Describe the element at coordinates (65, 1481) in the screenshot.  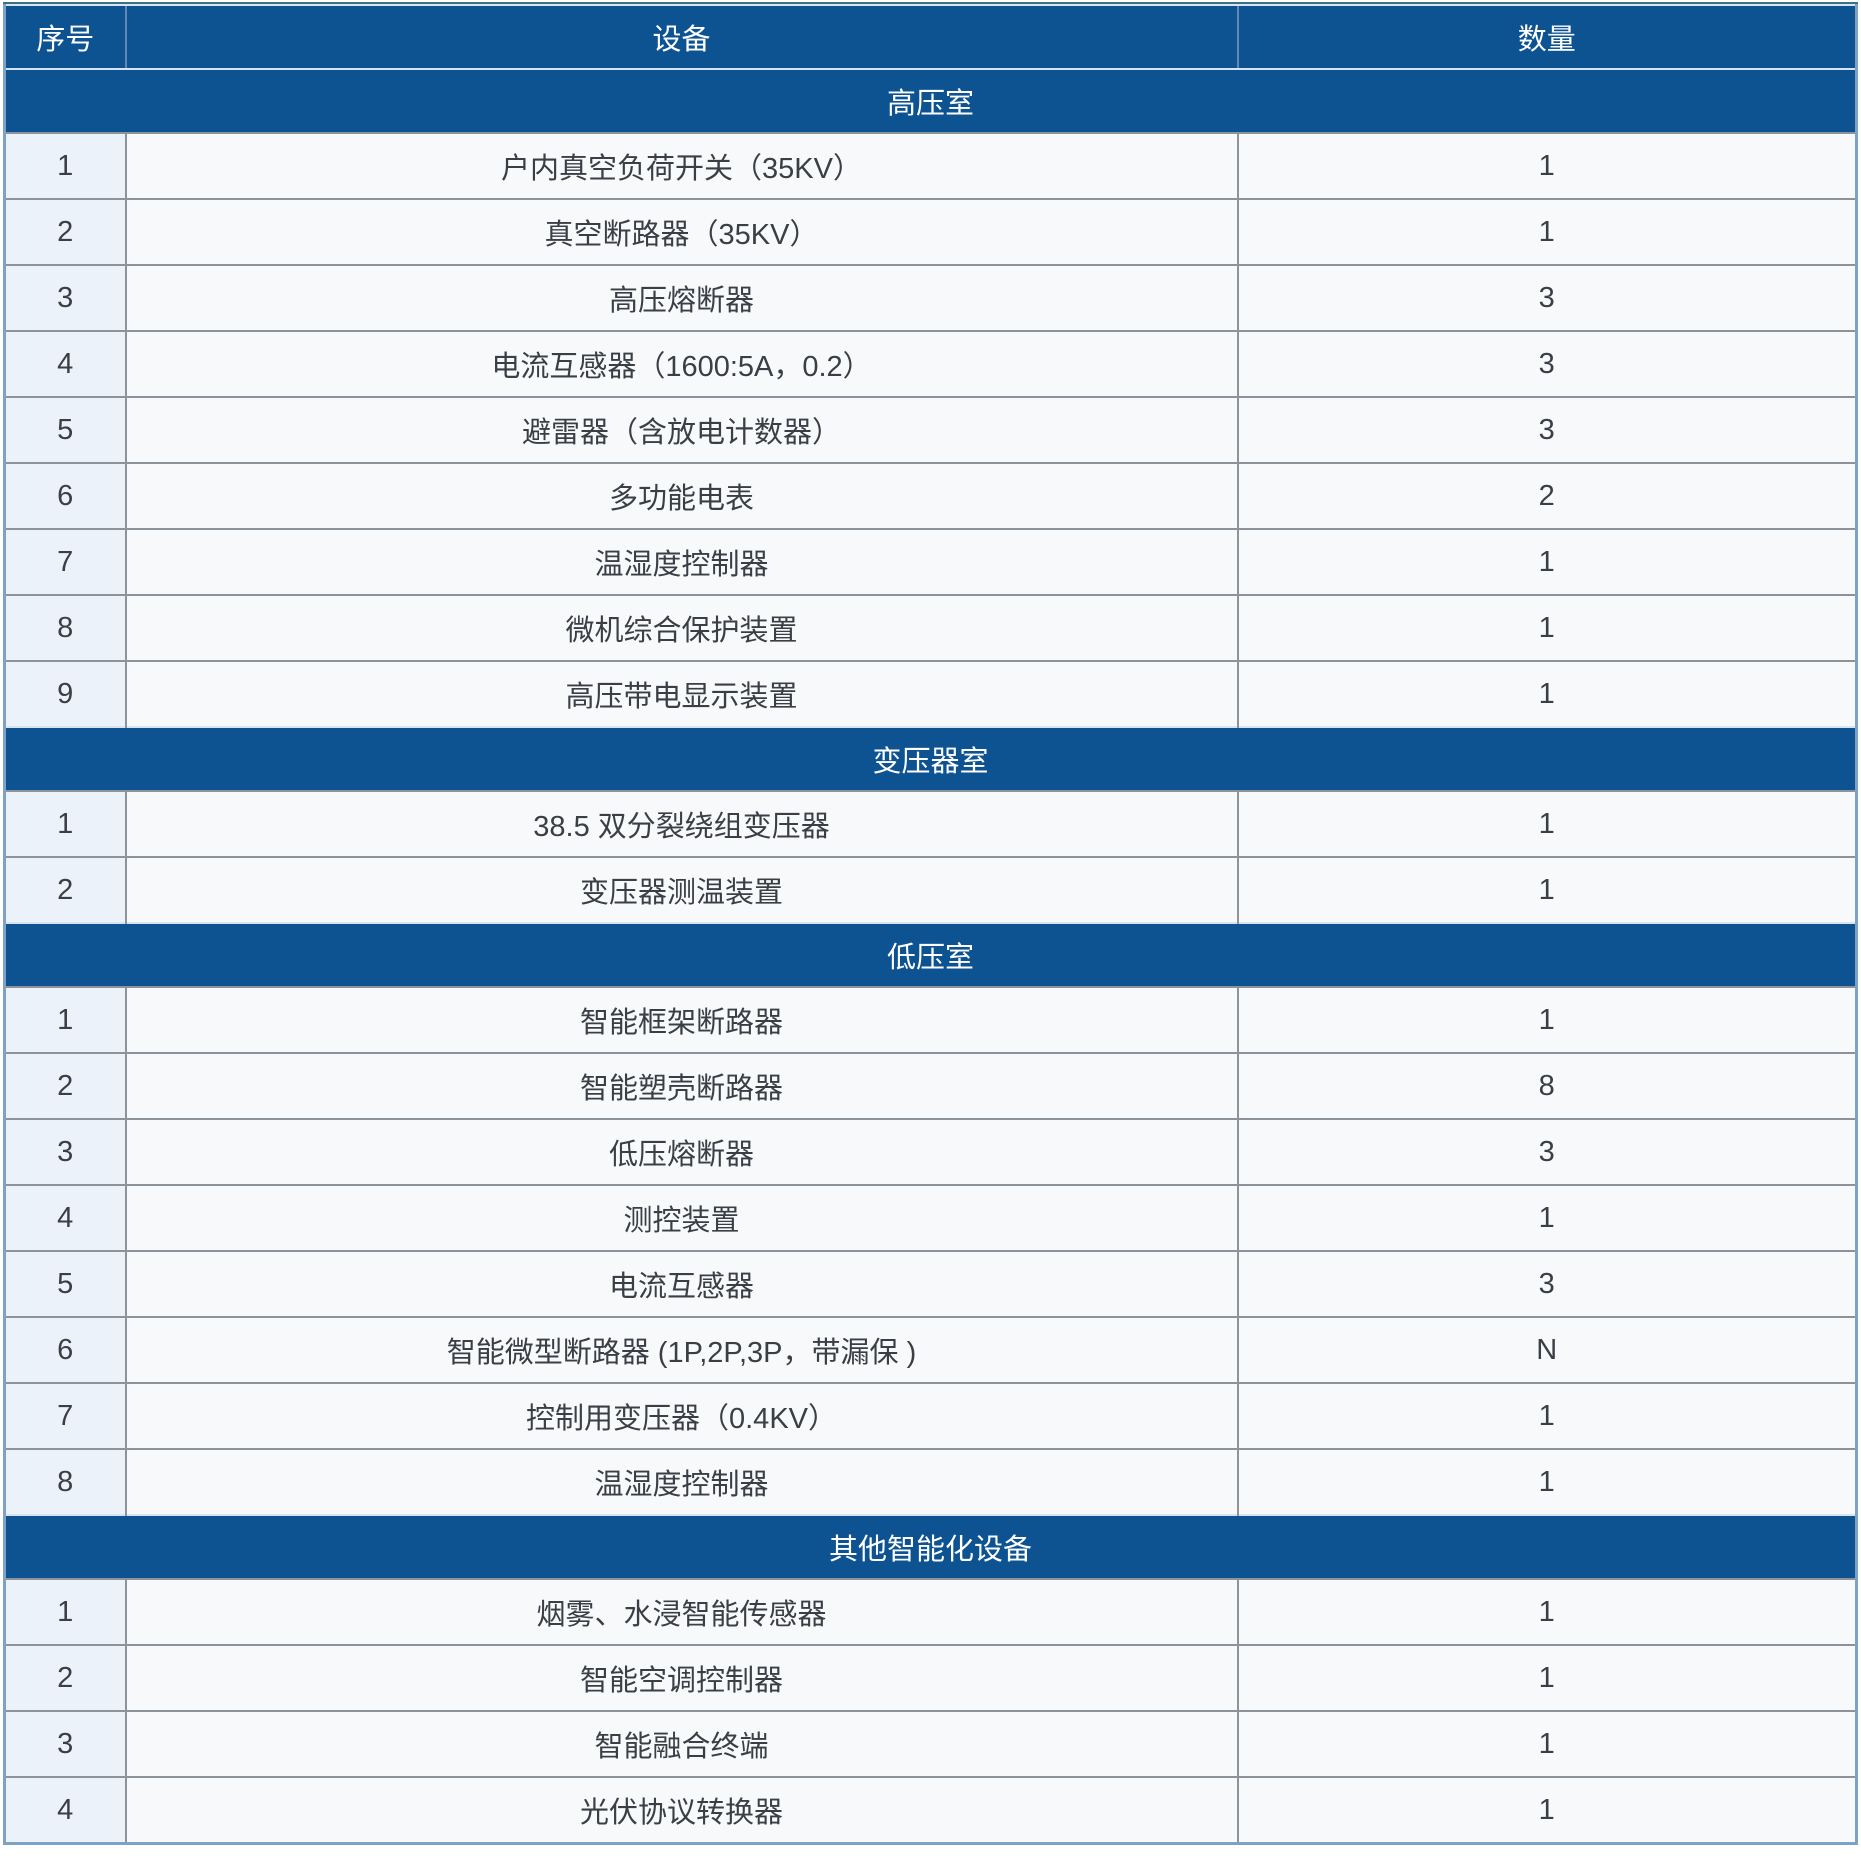
I see `row-index: 8` at that location.